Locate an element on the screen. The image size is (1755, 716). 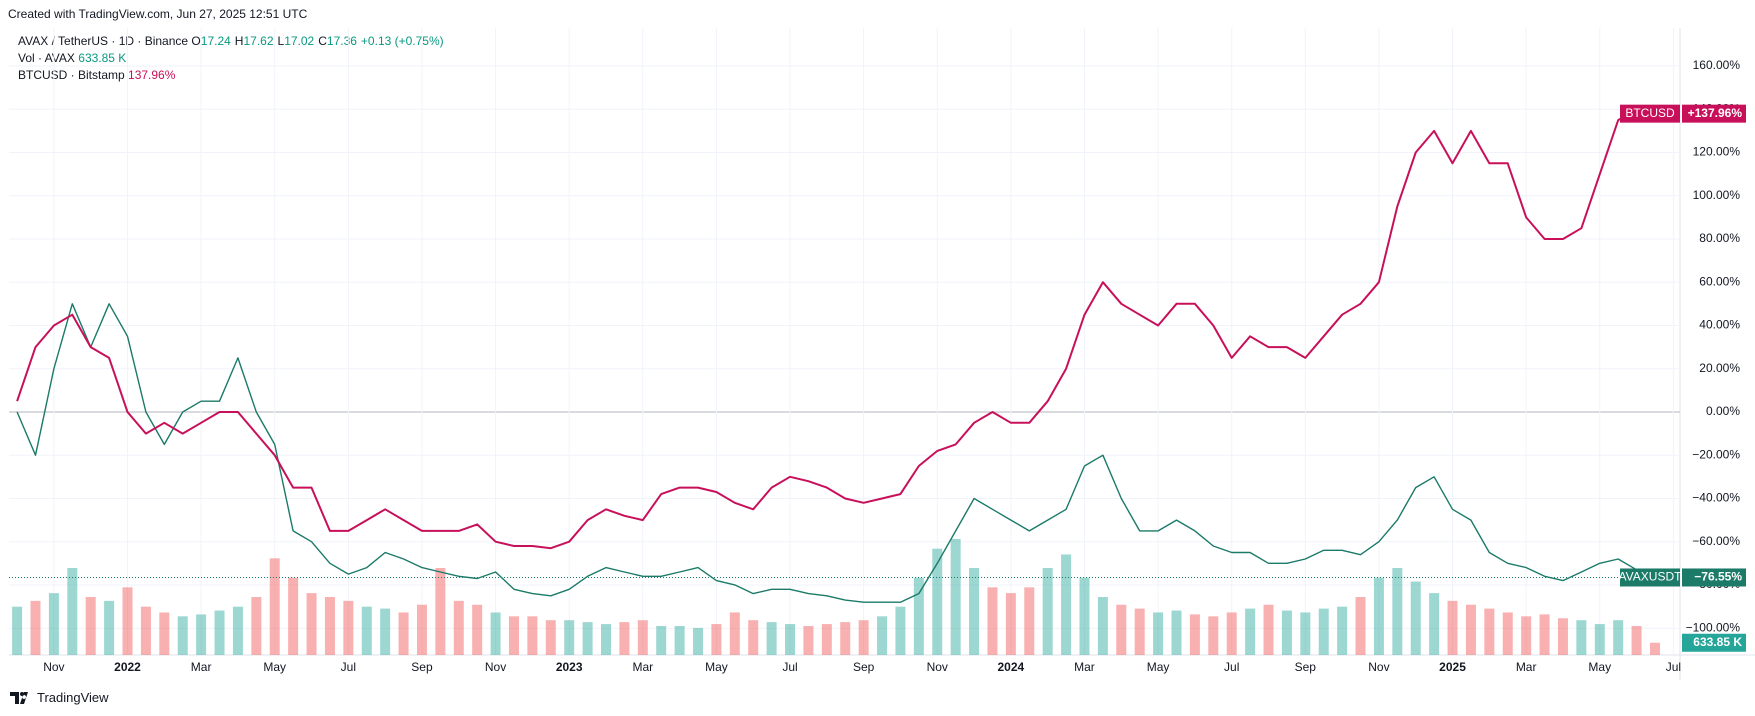
badge-value: +137.96% is located at coordinates (1715, 113).